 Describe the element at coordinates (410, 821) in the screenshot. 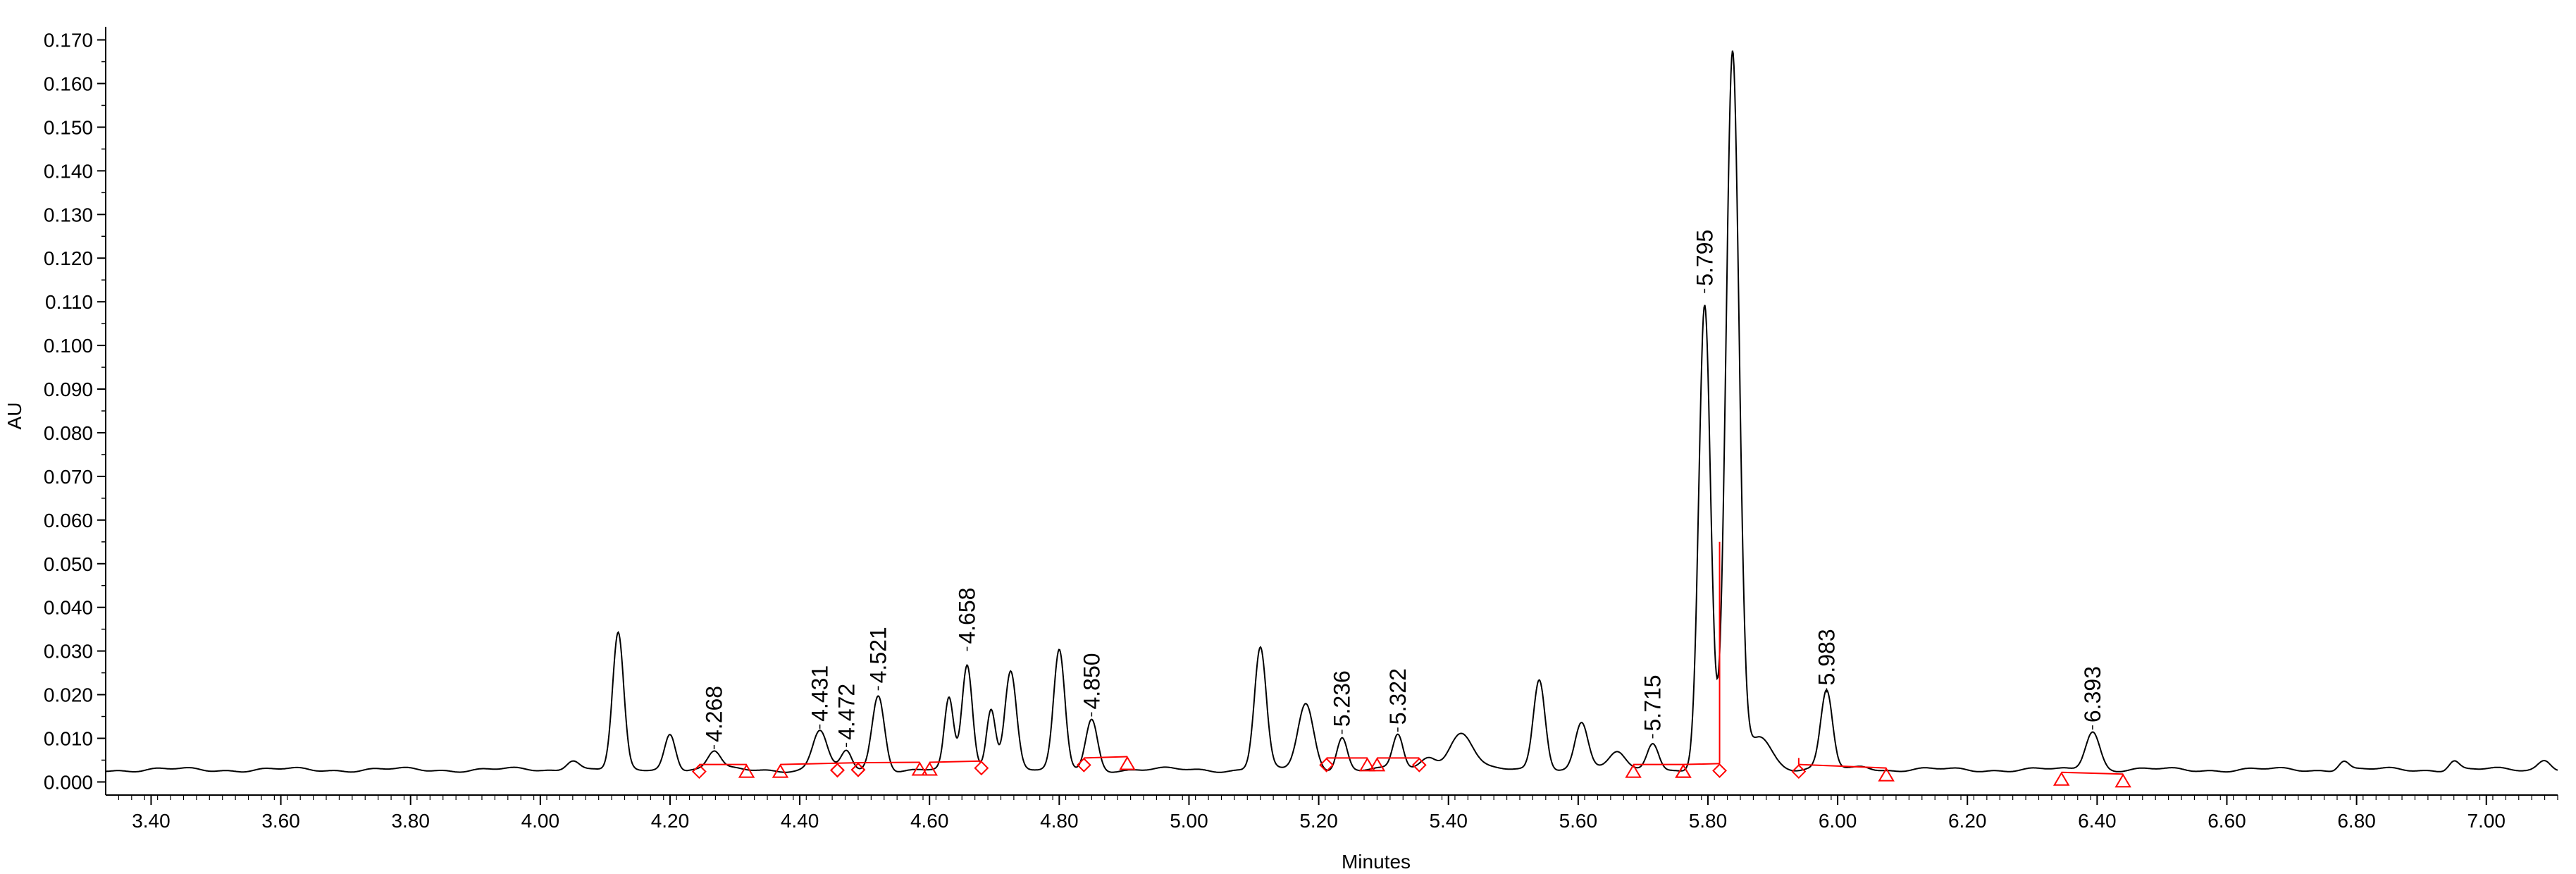

I see `x-tick-label: 3.80` at that location.